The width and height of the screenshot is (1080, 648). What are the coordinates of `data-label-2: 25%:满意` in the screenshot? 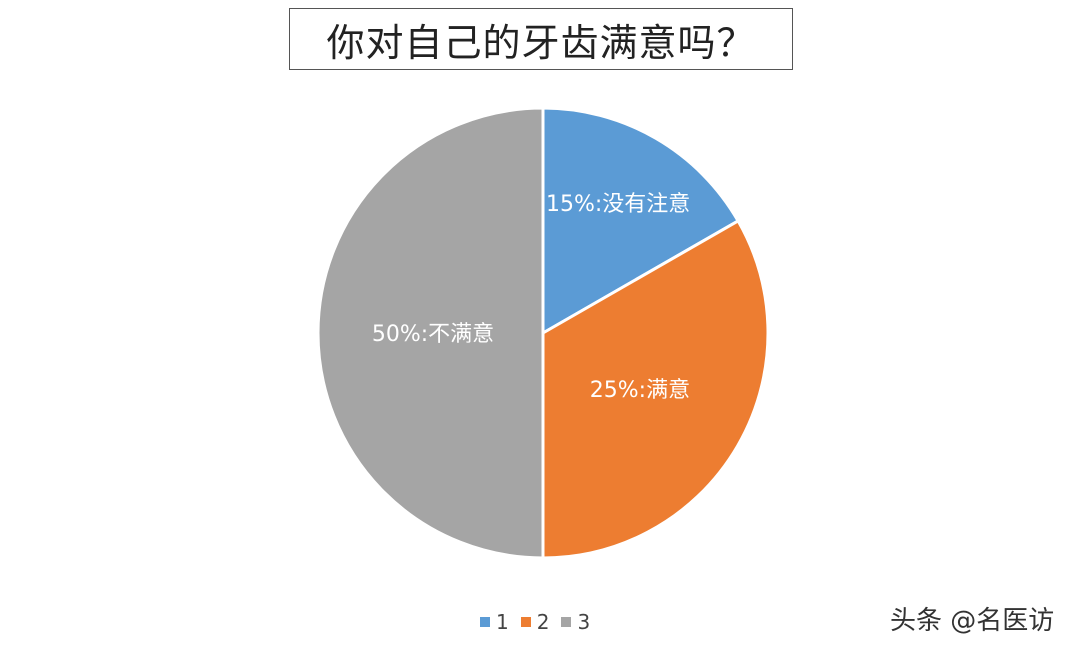 It's located at (640, 390).